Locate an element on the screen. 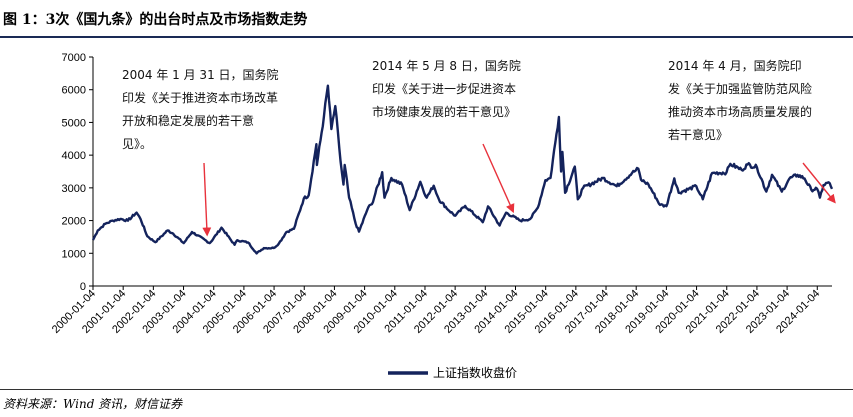 The height and width of the screenshot is (417, 853). y-tick-label: 1000 is located at coordinates (74, 254).